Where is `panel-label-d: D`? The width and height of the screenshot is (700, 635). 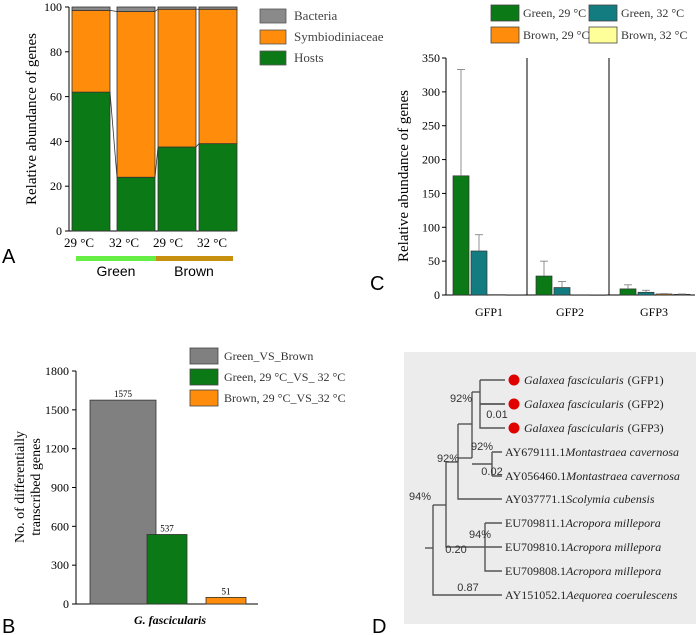 panel-label-d: D is located at coordinates (379, 625).